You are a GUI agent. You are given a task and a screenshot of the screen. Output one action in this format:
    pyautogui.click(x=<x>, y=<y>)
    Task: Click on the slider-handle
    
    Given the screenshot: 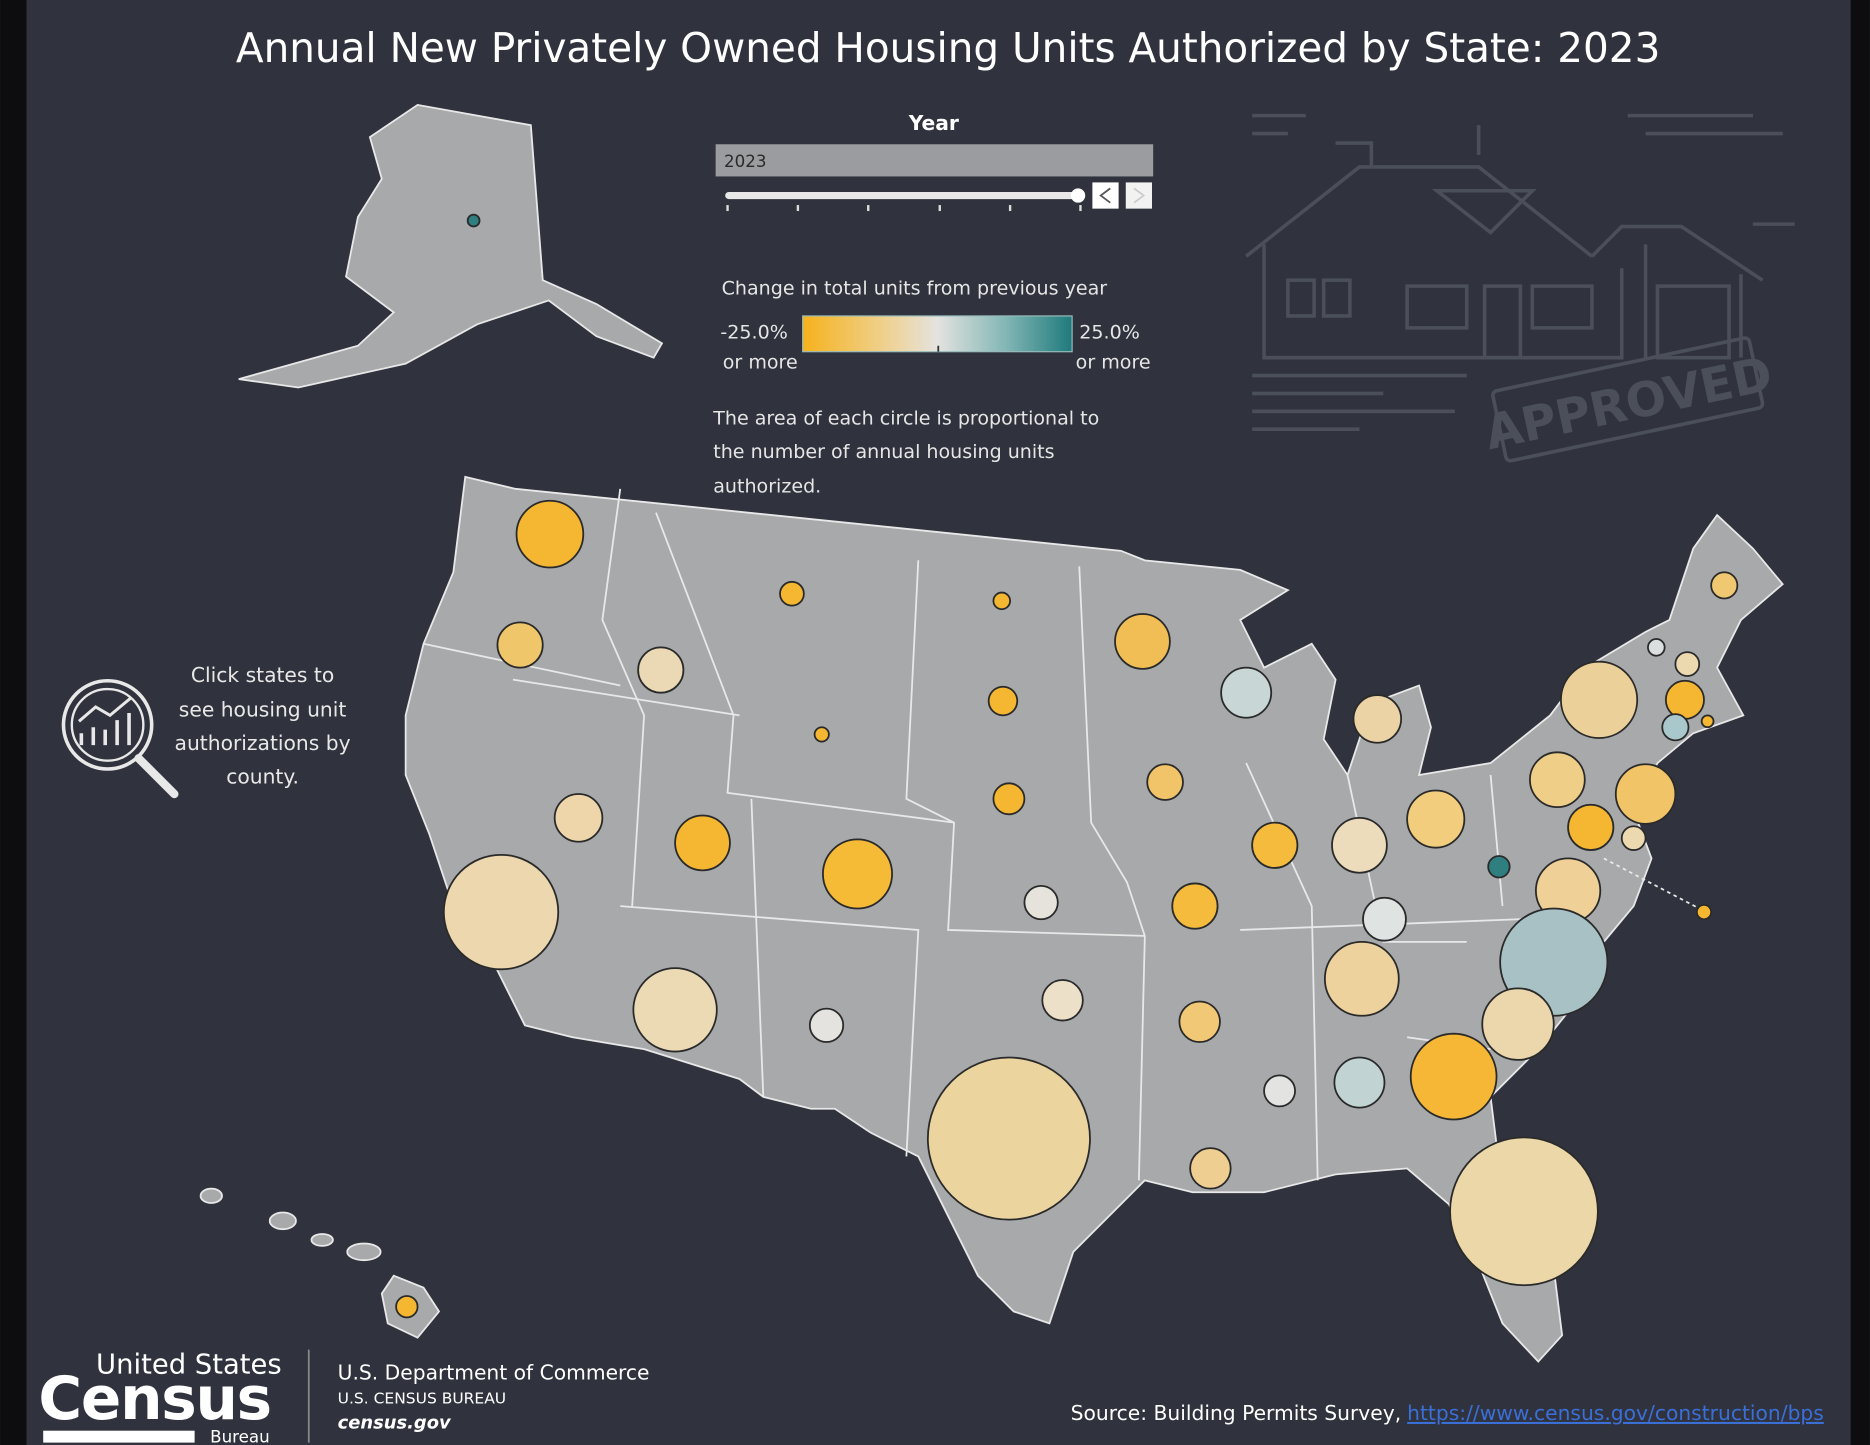 What is the action you would take?
    pyautogui.click(x=1078, y=195)
    